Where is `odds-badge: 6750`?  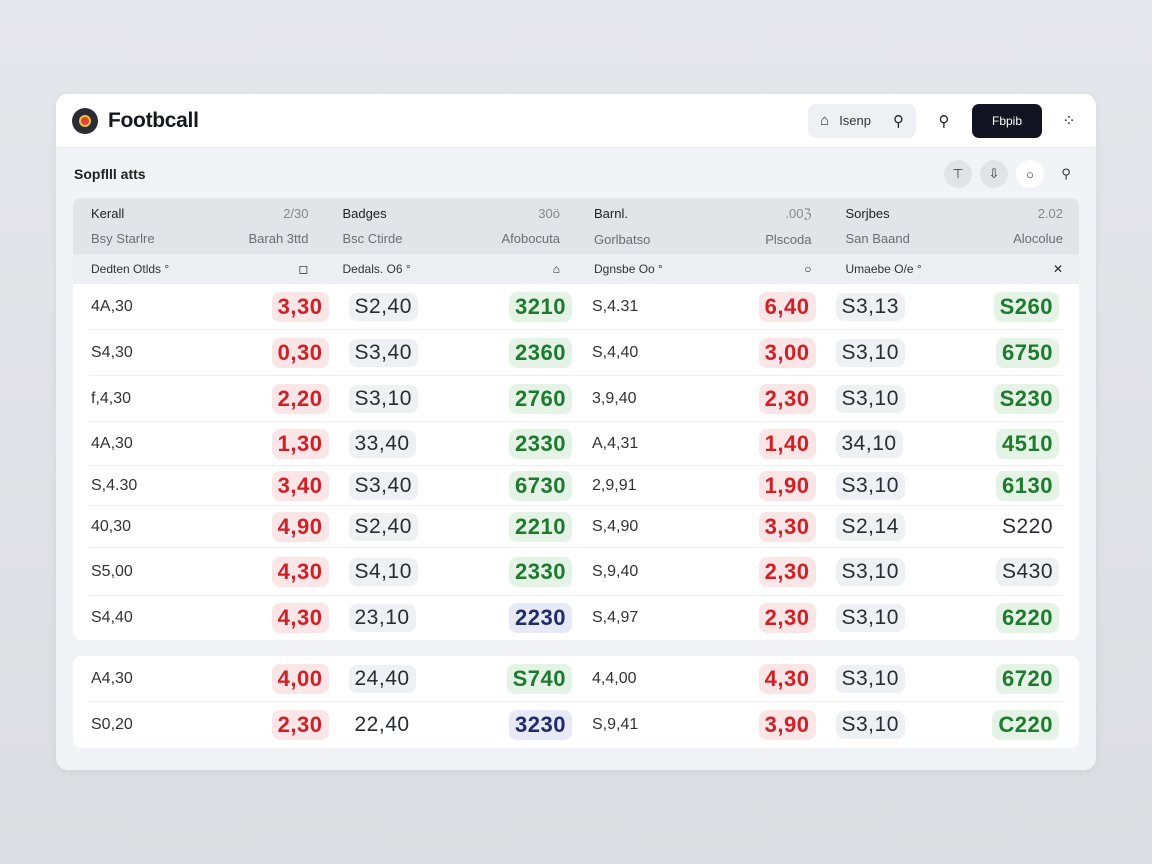 odds-badge: 6750 is located at coordinates (1027, 352).